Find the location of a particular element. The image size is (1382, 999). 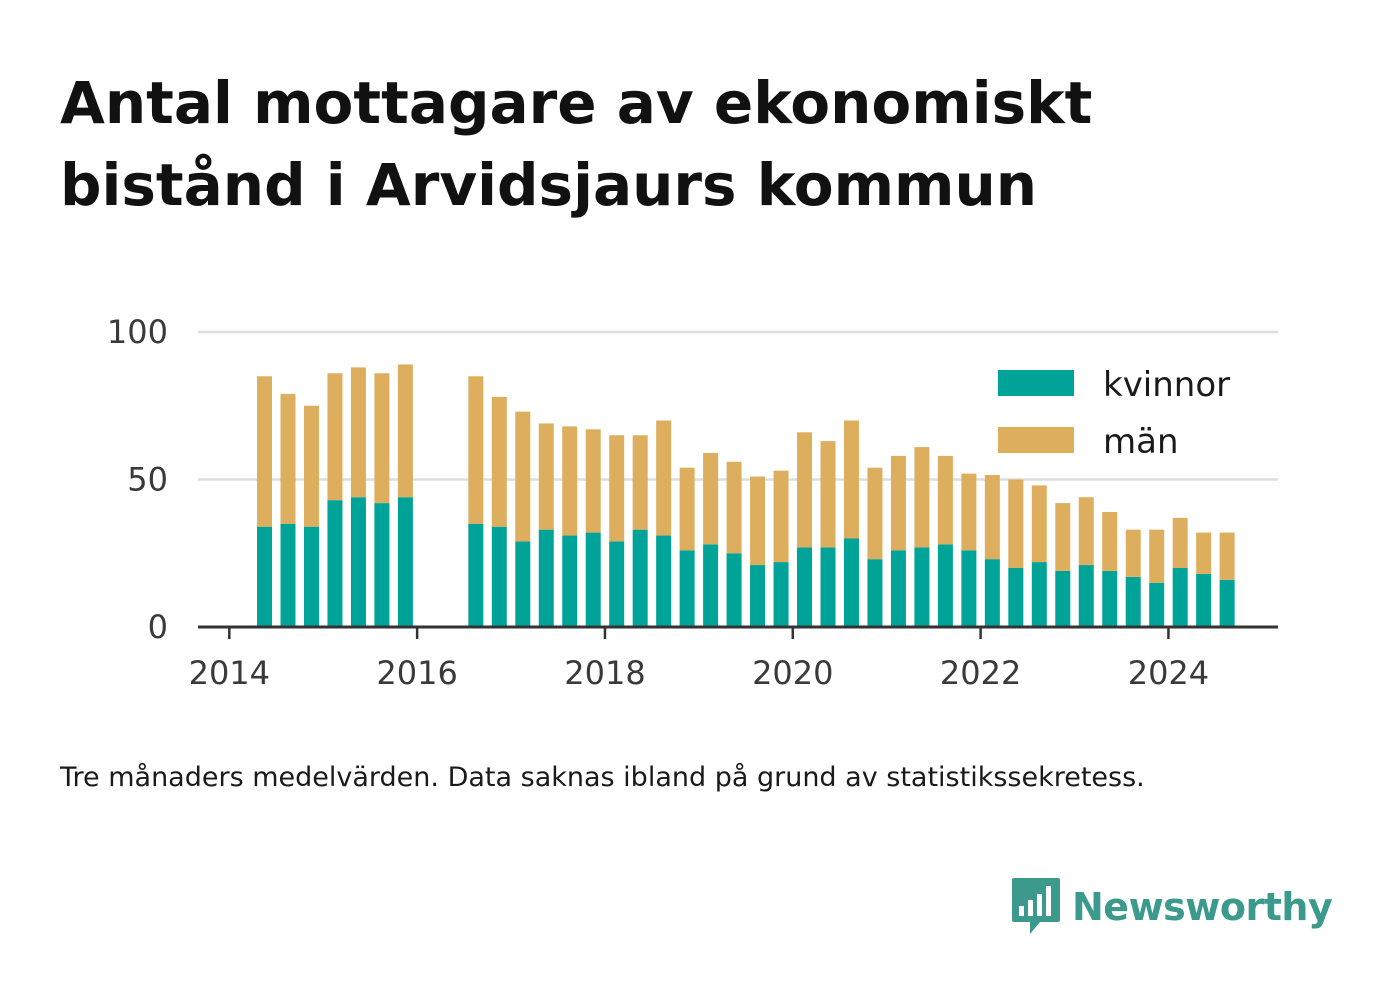

newsworthy-logo: Newsworthy is located at coordinates (1171, 907).